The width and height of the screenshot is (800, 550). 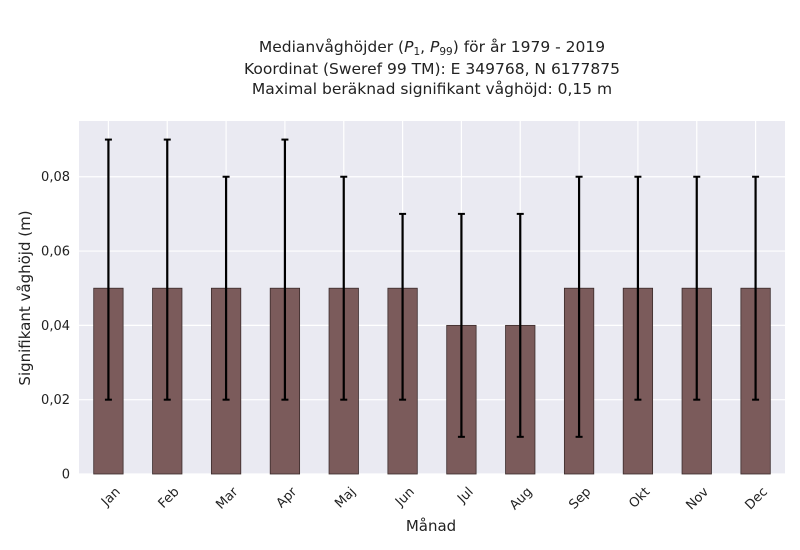 I want to click on x-tick-label: Nov, so click(x=697, y=498).